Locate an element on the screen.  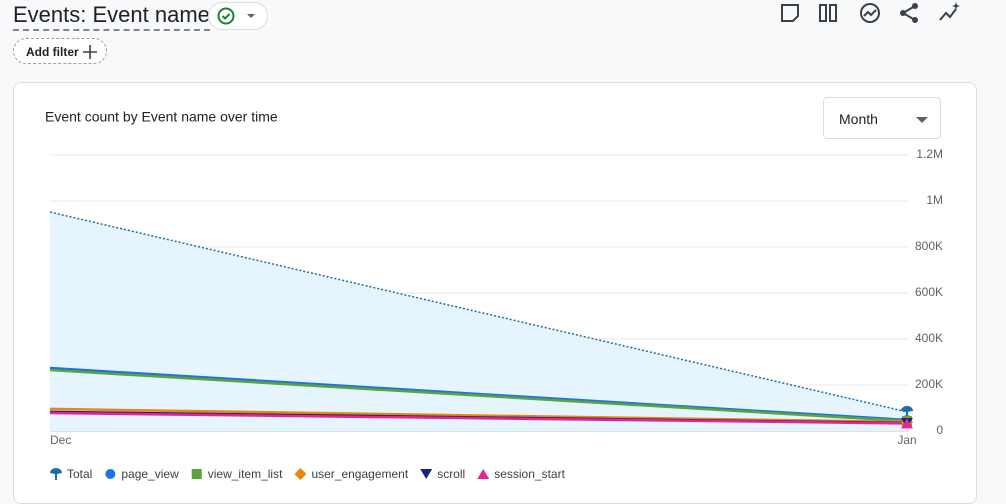
add-filter-button: Add filter is located at coordinates (60, 51).